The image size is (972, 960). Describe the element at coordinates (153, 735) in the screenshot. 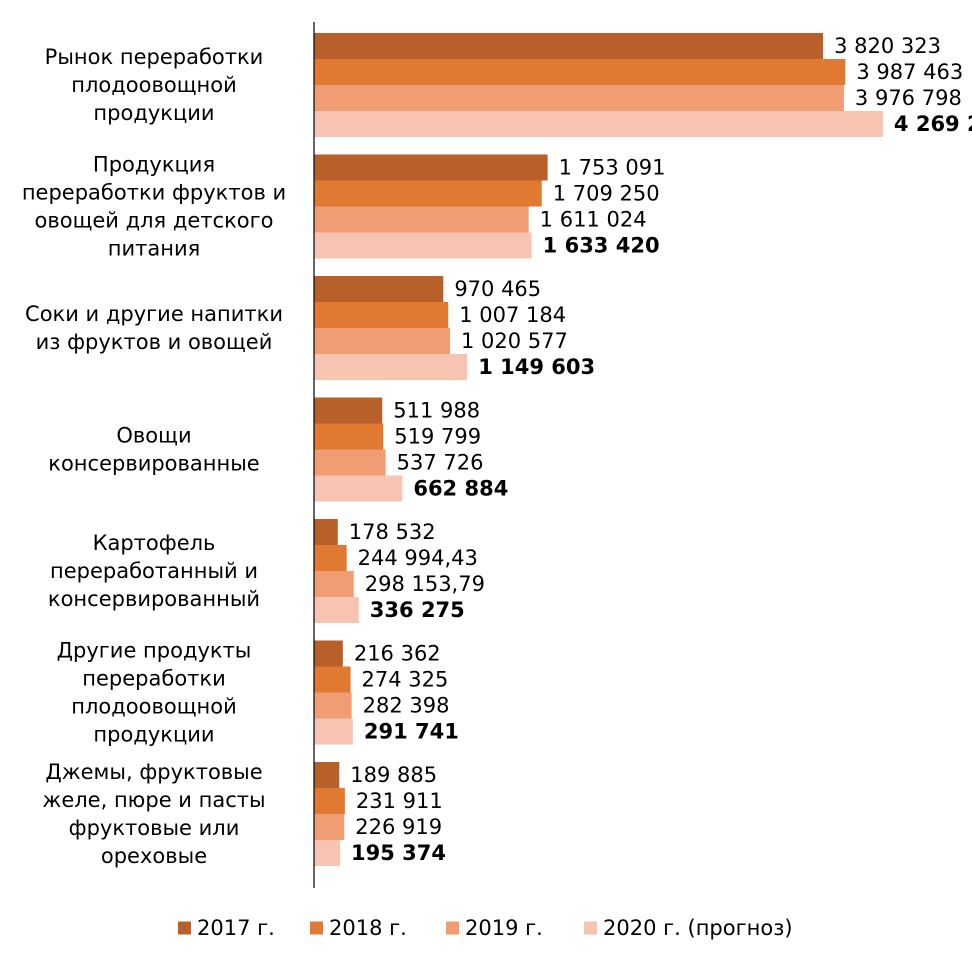

I see `category-label-6-line-4: продукции` at that location.